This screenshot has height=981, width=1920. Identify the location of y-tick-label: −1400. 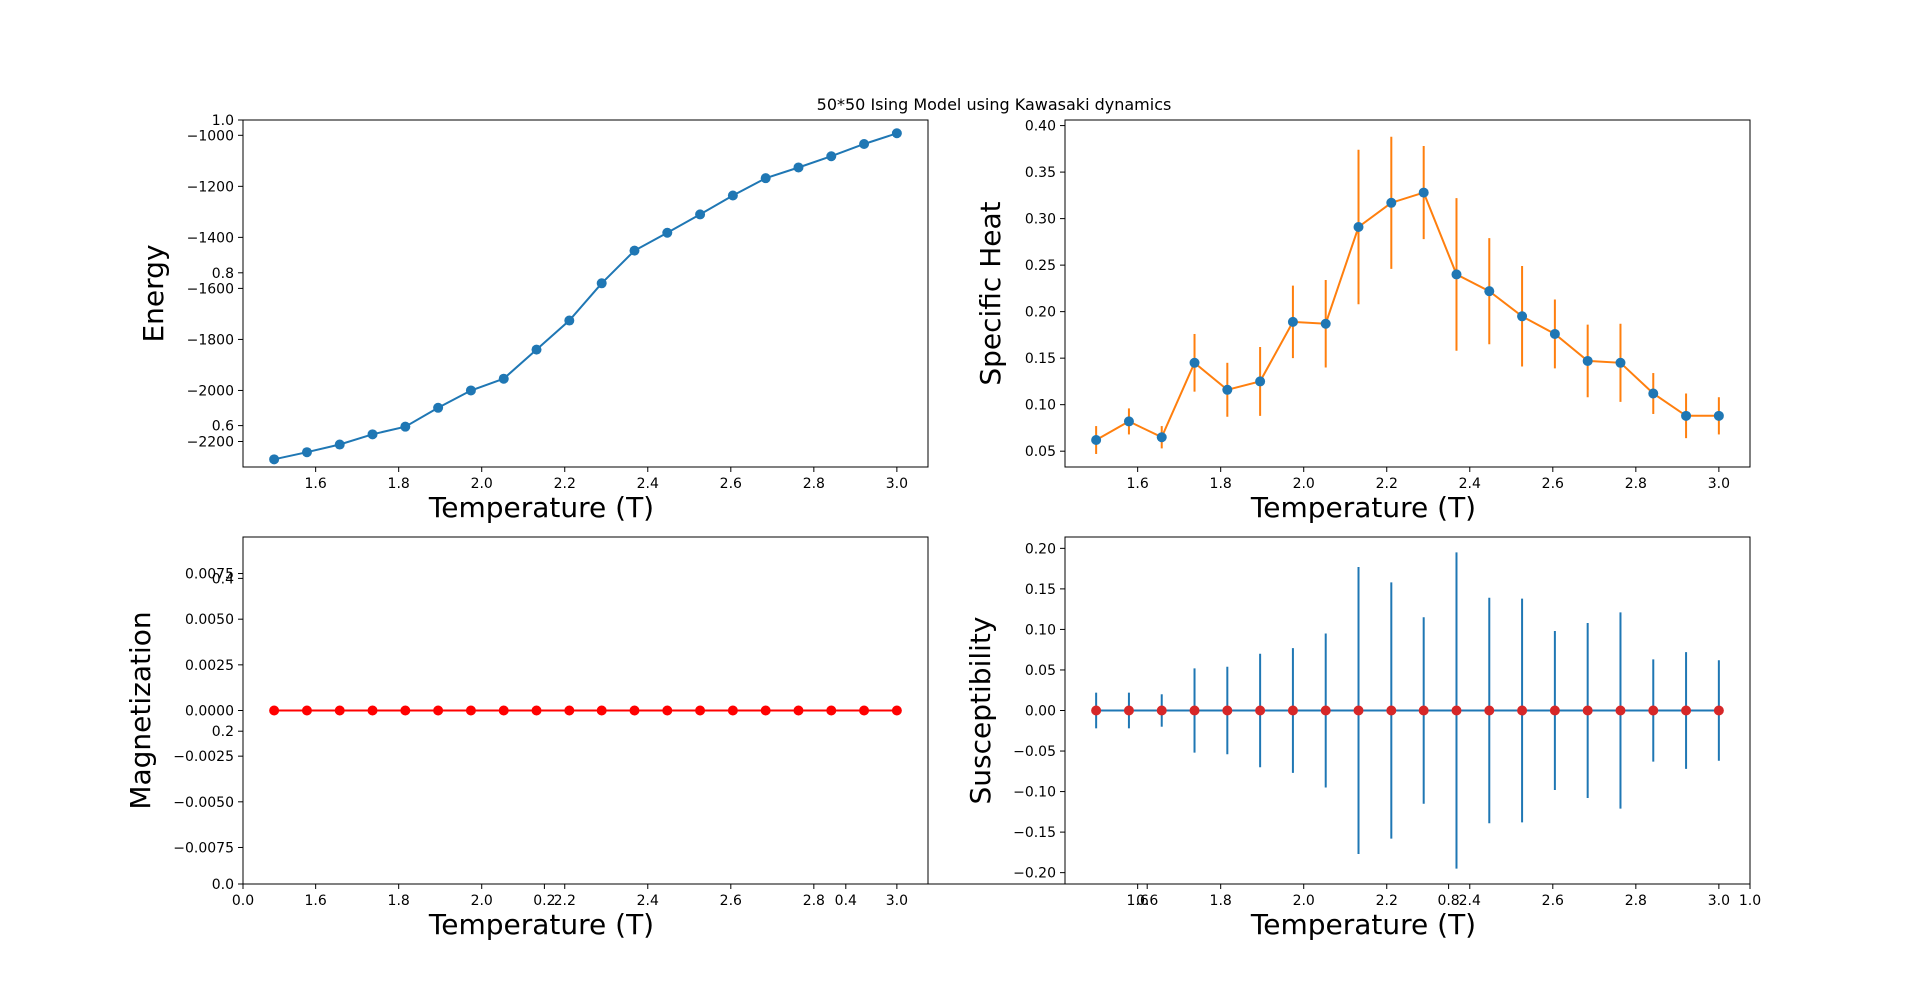
(210, 238).